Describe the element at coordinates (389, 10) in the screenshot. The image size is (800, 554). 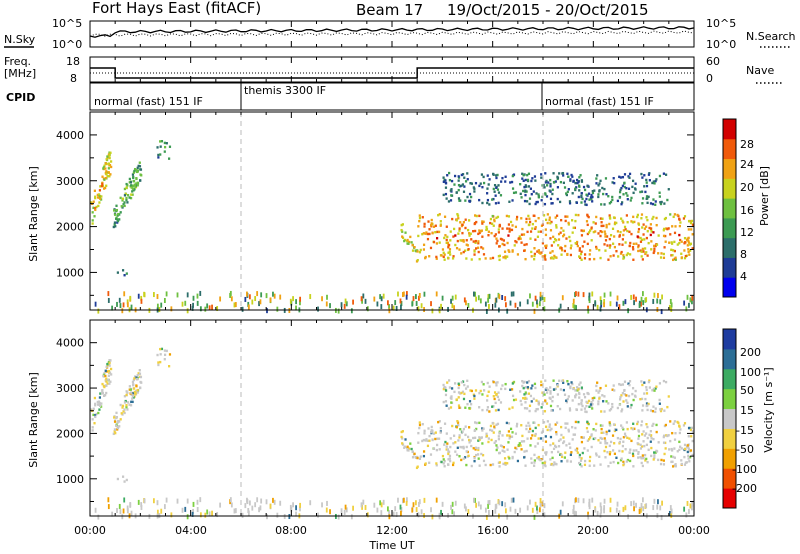
I see `beam-label: Beam 17` at that location.